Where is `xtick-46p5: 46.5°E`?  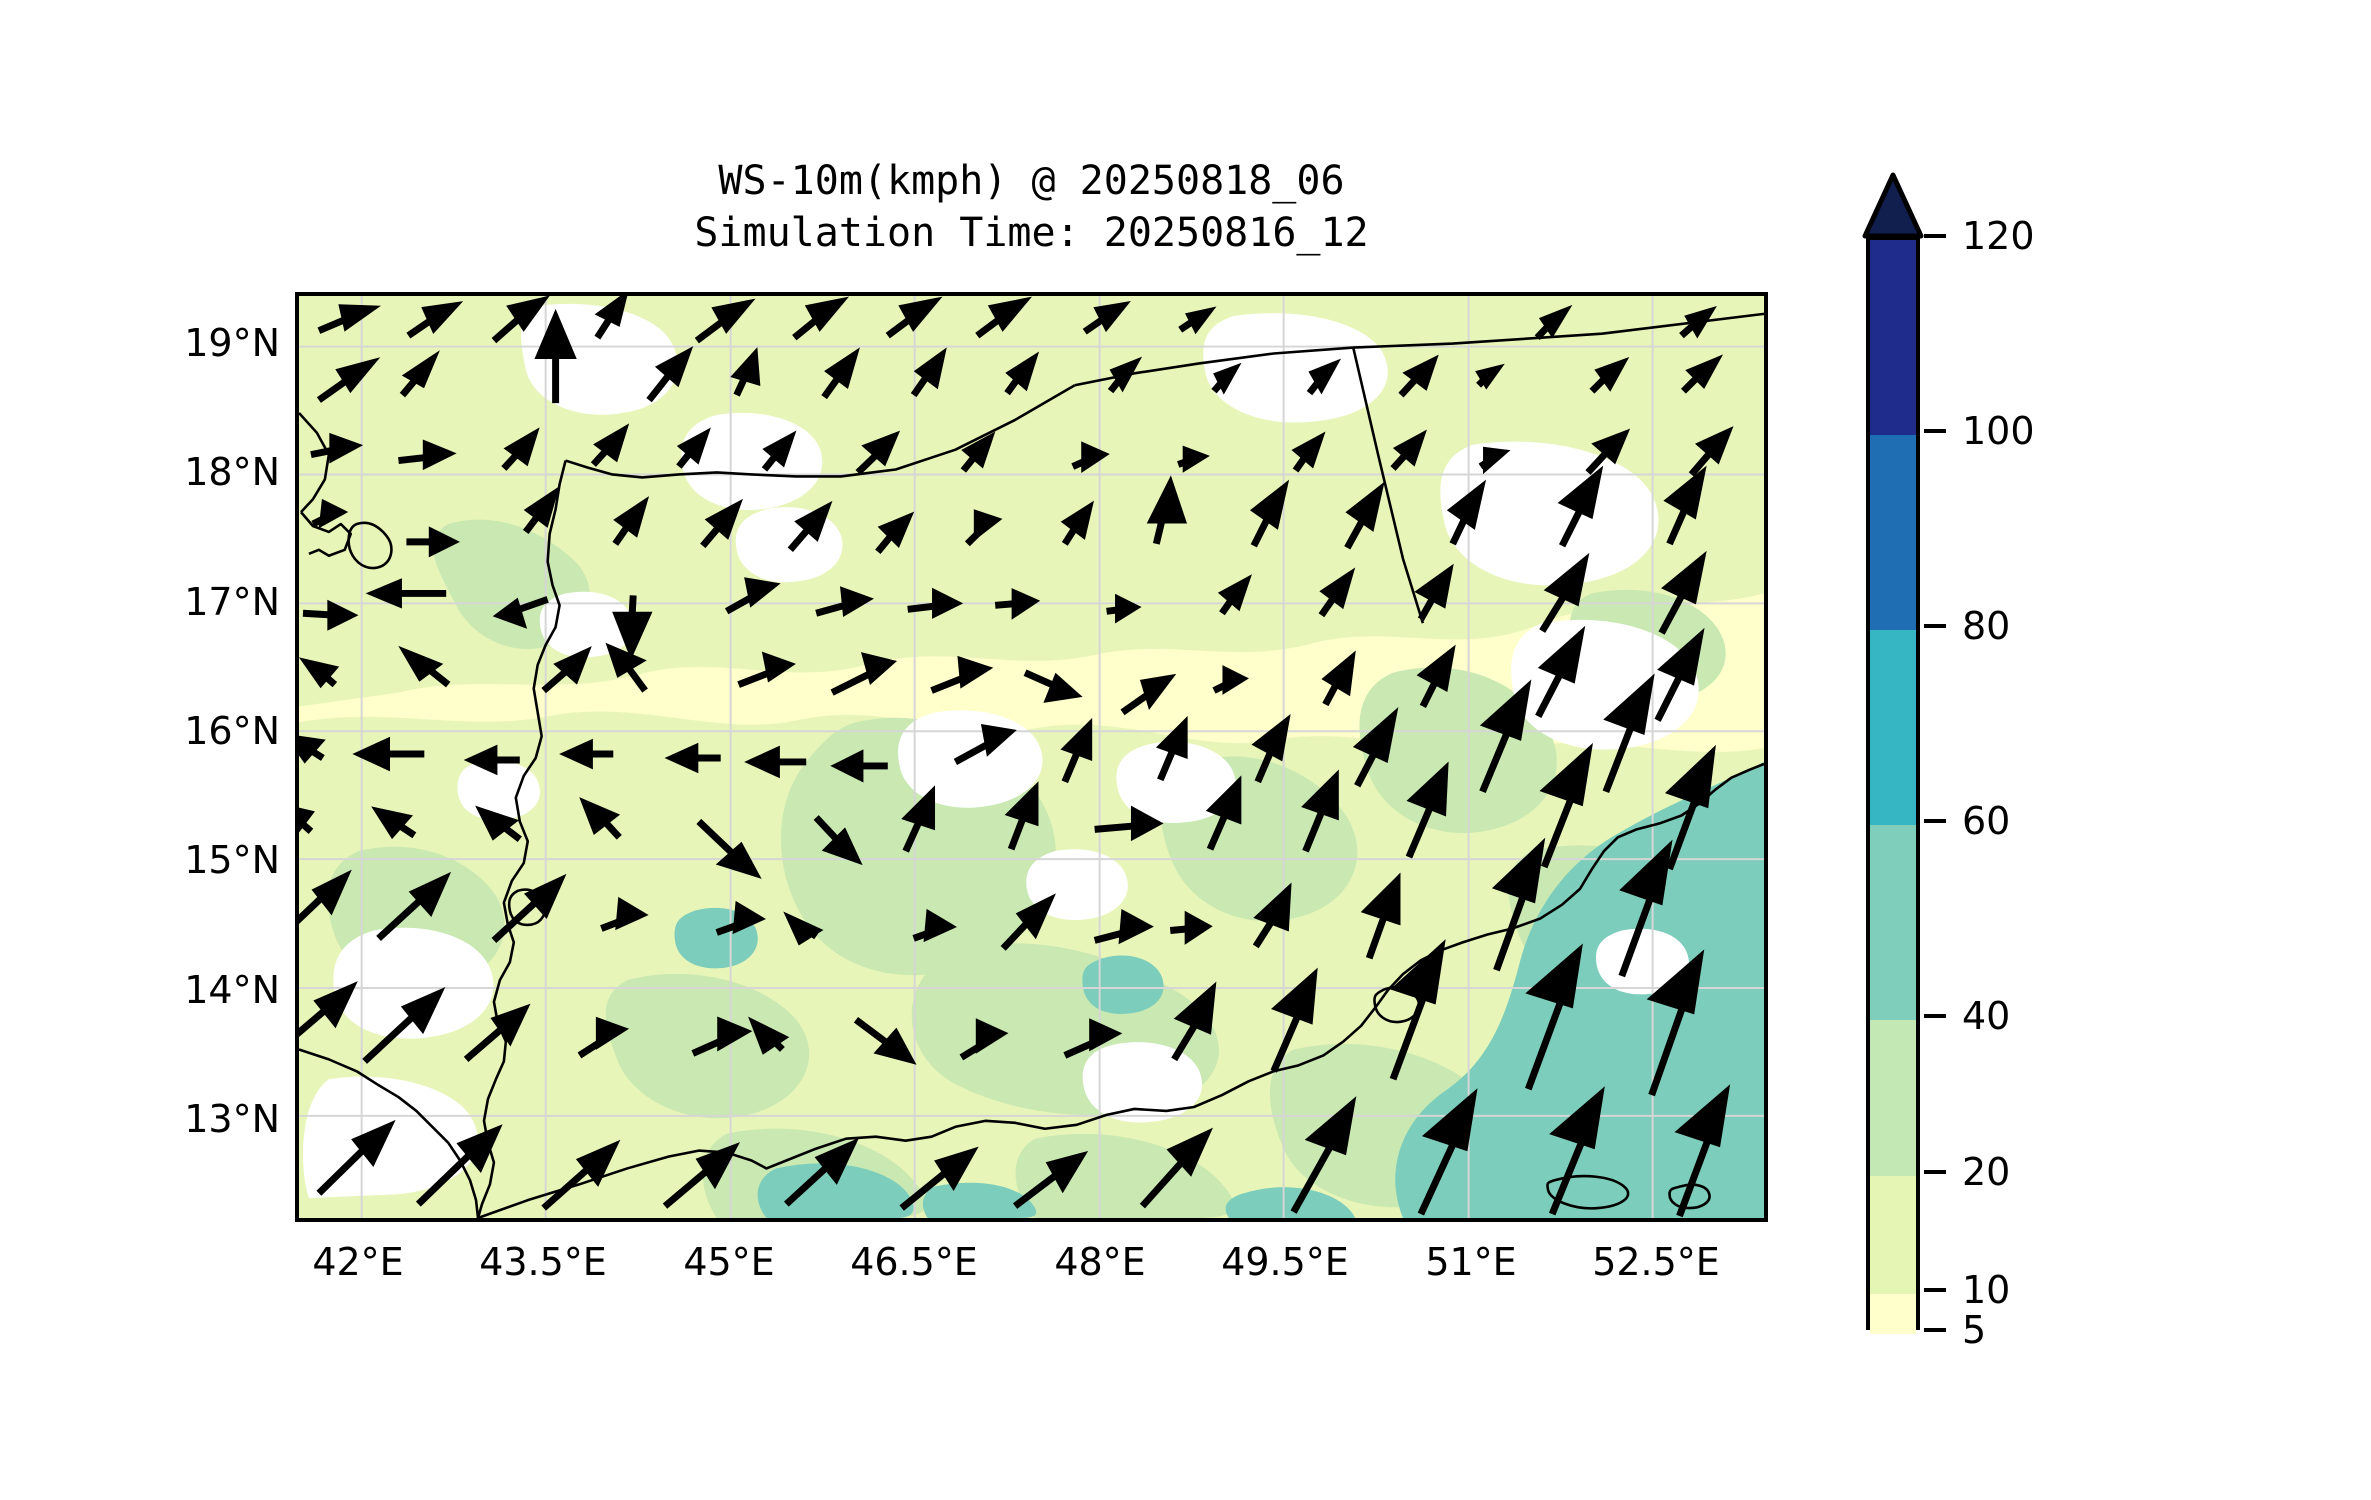
xtick-46p5: 46.5°E is located at coordinates (914, 1262).